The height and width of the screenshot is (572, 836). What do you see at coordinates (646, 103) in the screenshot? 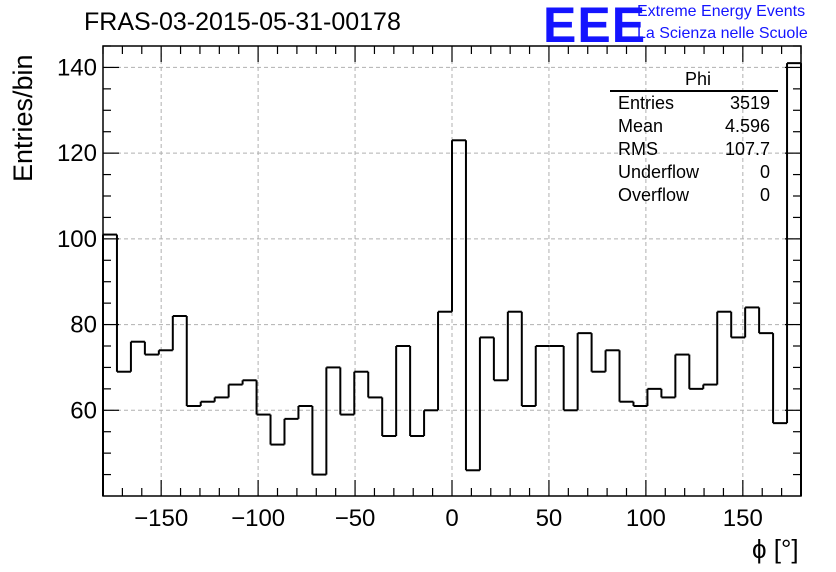
I see `stats-label: Entries` at bounding box center [646, 103].